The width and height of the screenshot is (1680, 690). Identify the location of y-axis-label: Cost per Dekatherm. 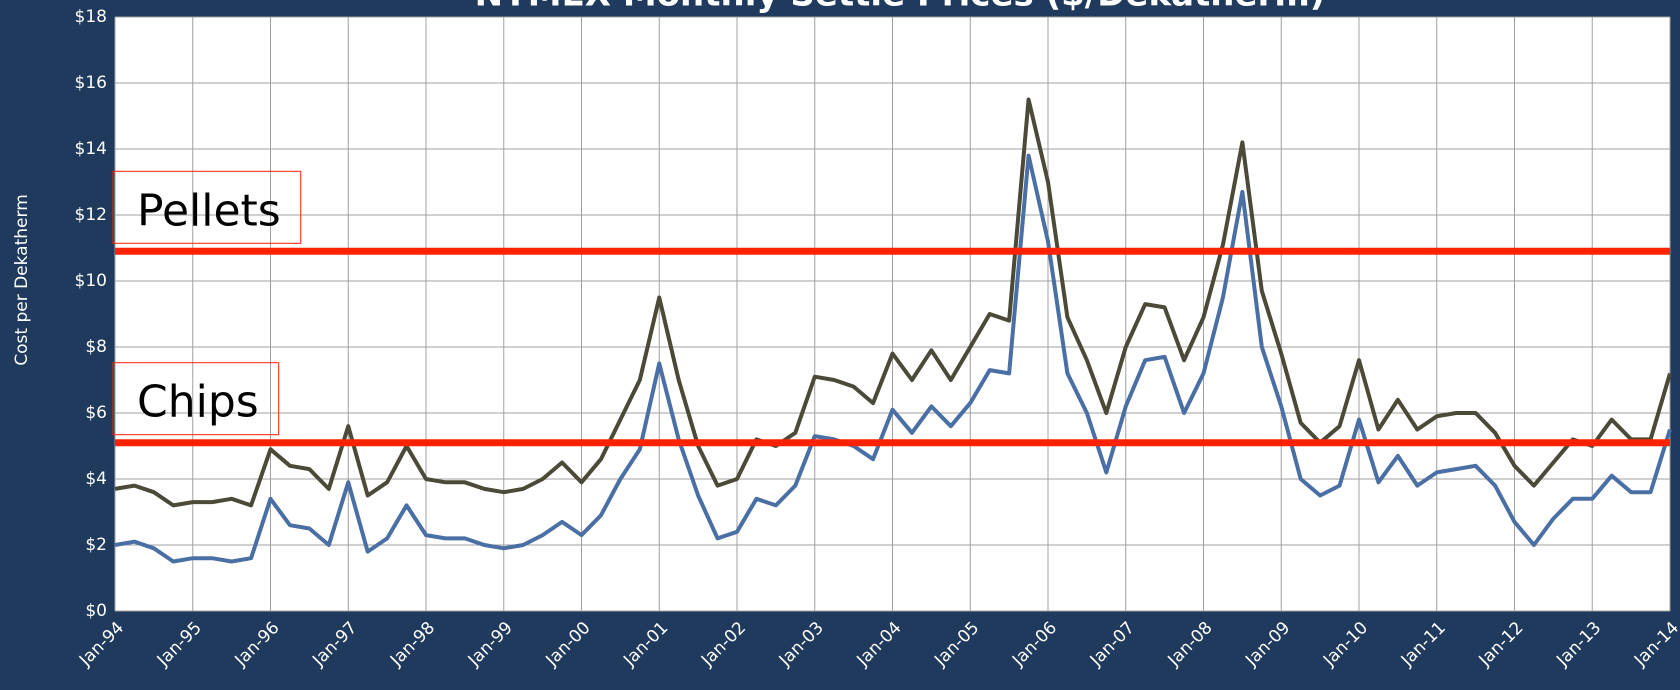
(22, 280).